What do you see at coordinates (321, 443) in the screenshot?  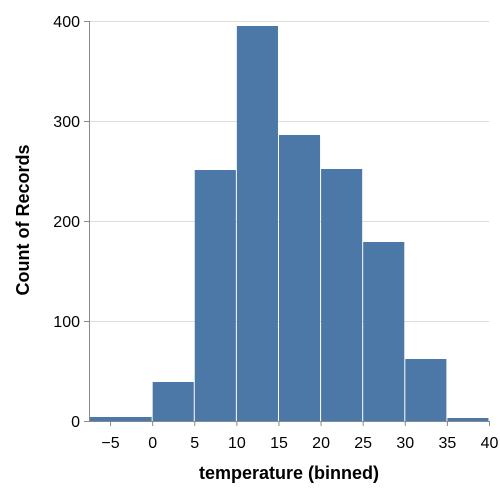 I see `x-tick-label-5: 20` at bounding box center [321, 443].